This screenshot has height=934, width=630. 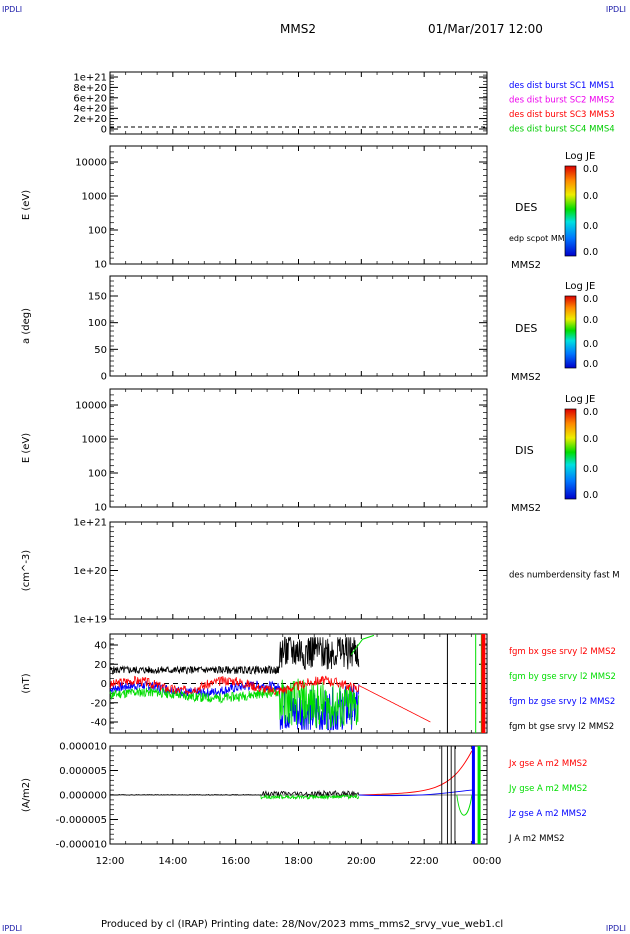 What do you see at coordinates (415, 773) in the screenshot?
I see `jx-series` at bounding box center [415, 773].